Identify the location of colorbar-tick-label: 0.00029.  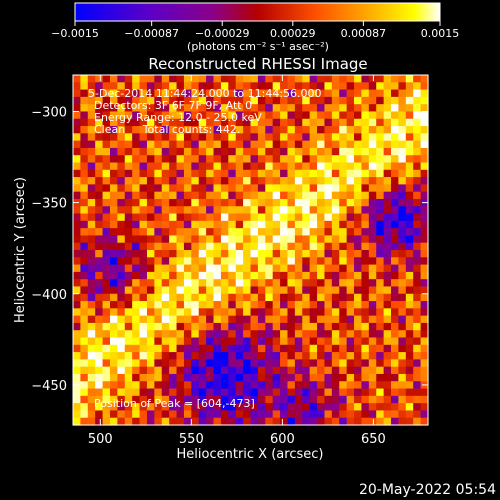
(293, 33).